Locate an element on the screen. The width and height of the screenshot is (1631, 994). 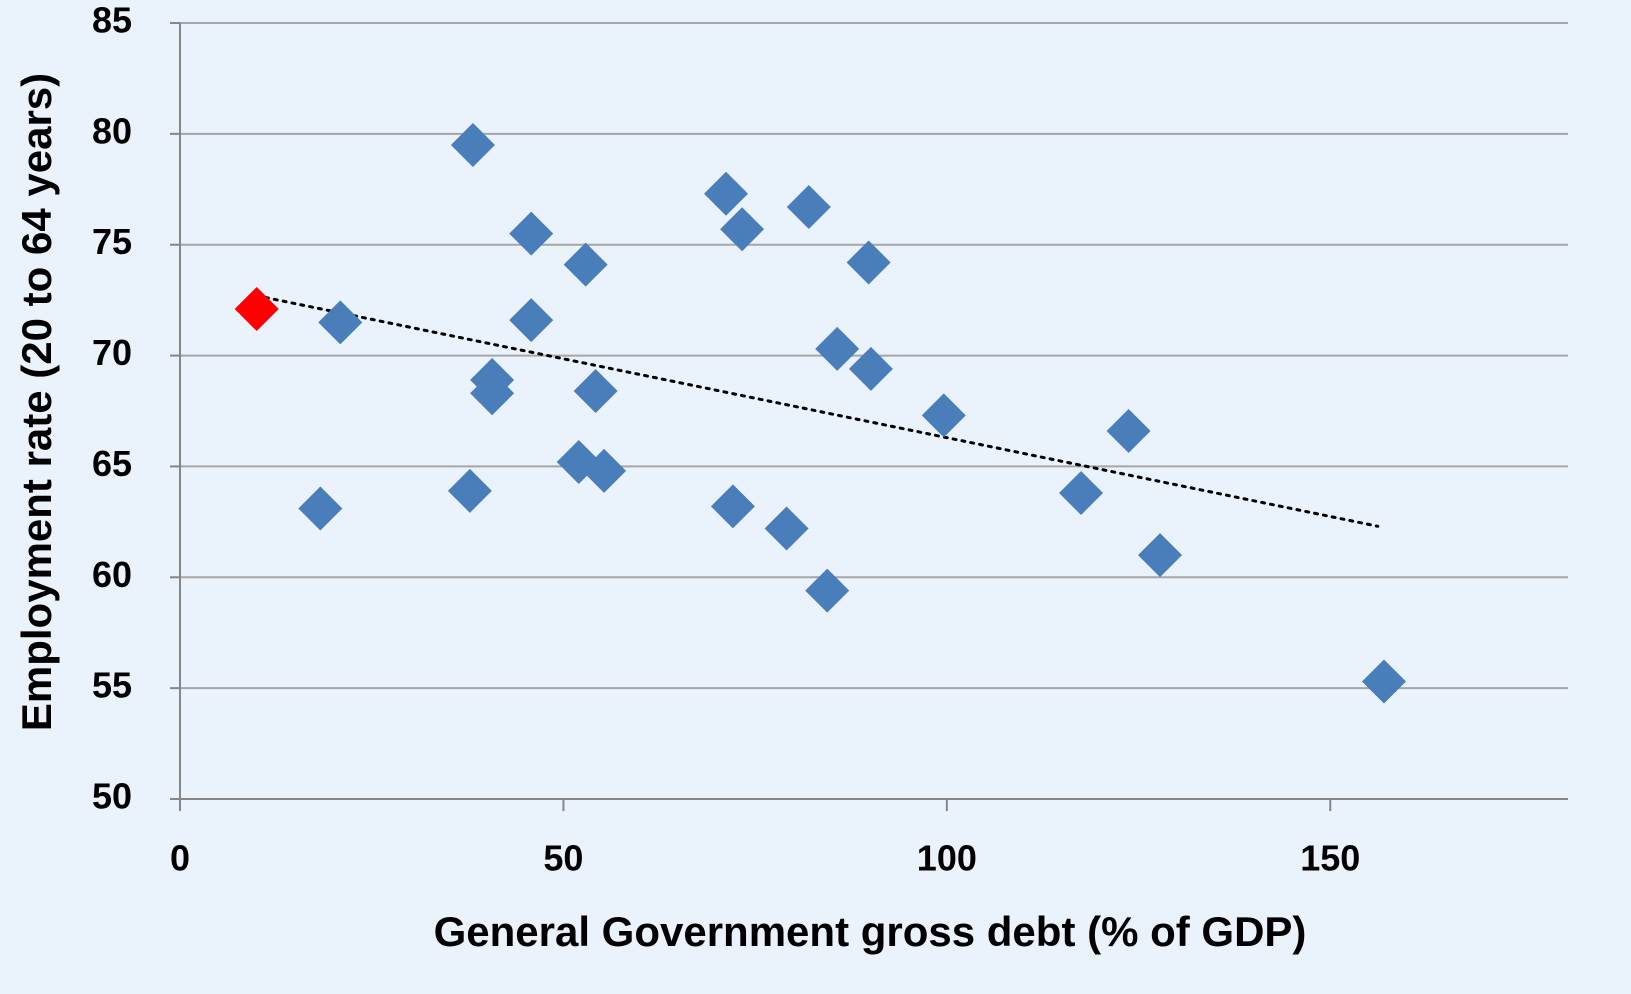
y-tick-label: 50 is located at coordinates (112, 796).